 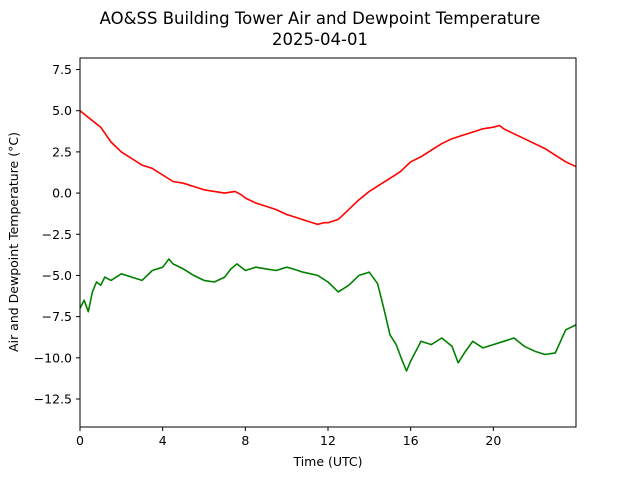 What do you see at coordinates (245, 440) in the screenshot?
I see `x-tick-label: 8` at bounding box center [245, 440].